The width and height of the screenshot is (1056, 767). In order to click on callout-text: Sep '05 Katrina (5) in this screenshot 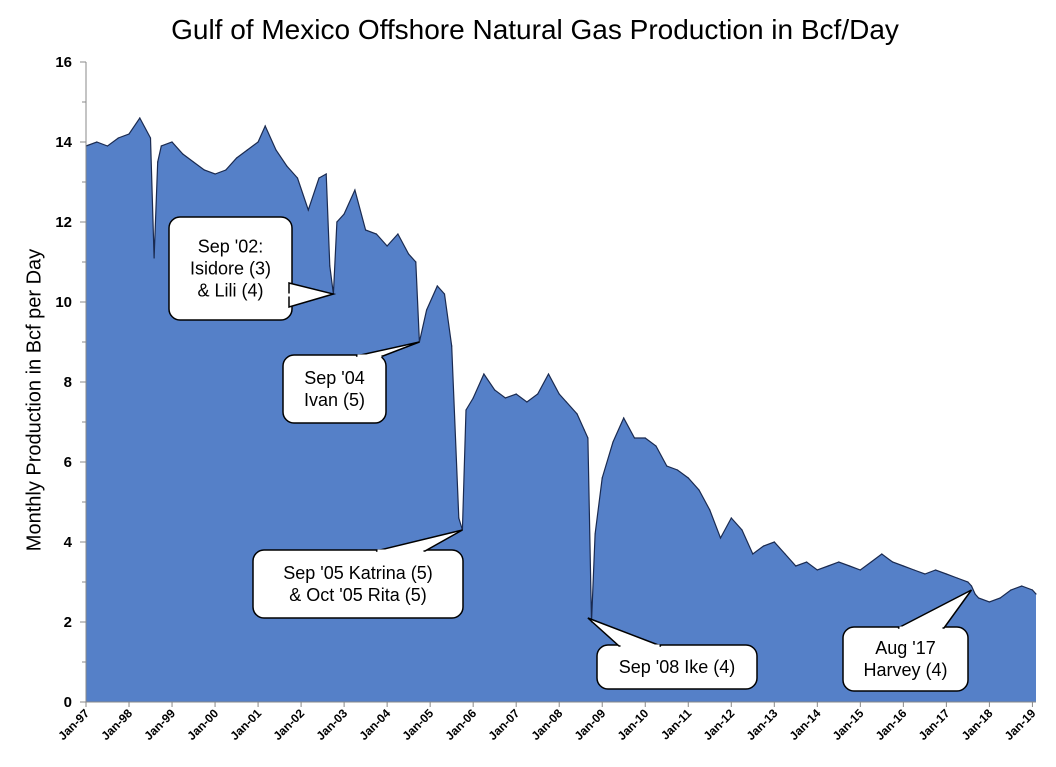, I will do `click(358, 573)`.